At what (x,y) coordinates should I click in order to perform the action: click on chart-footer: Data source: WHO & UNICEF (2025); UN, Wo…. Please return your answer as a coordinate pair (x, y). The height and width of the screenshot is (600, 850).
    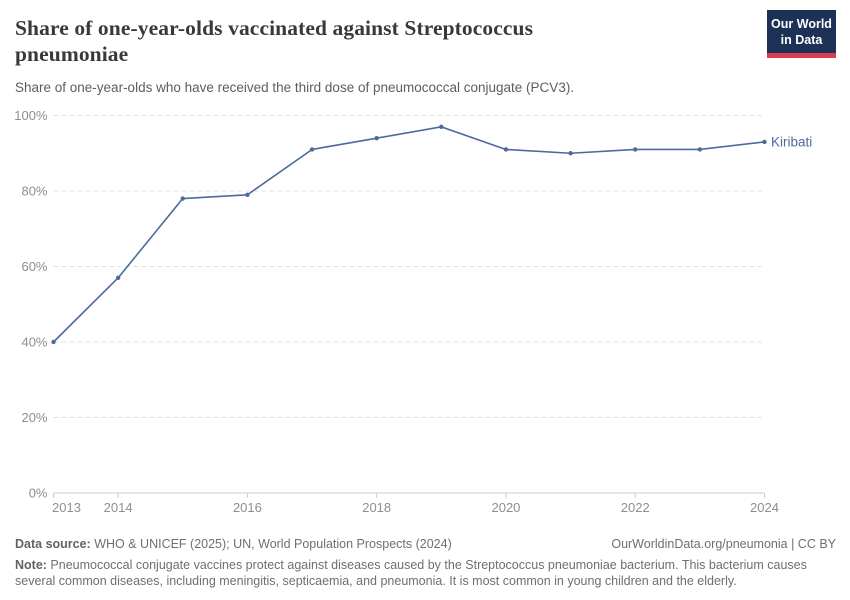
    Looking at the image, I should click on (425, 563).